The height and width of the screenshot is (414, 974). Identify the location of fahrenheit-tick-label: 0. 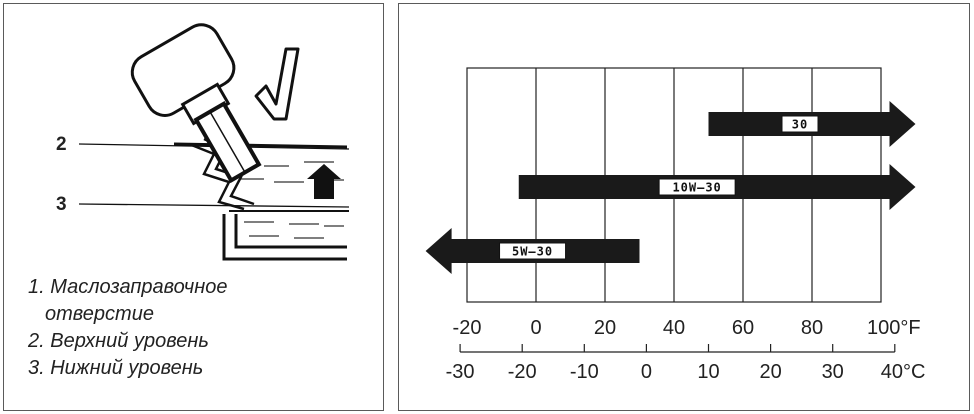
(535, 328).